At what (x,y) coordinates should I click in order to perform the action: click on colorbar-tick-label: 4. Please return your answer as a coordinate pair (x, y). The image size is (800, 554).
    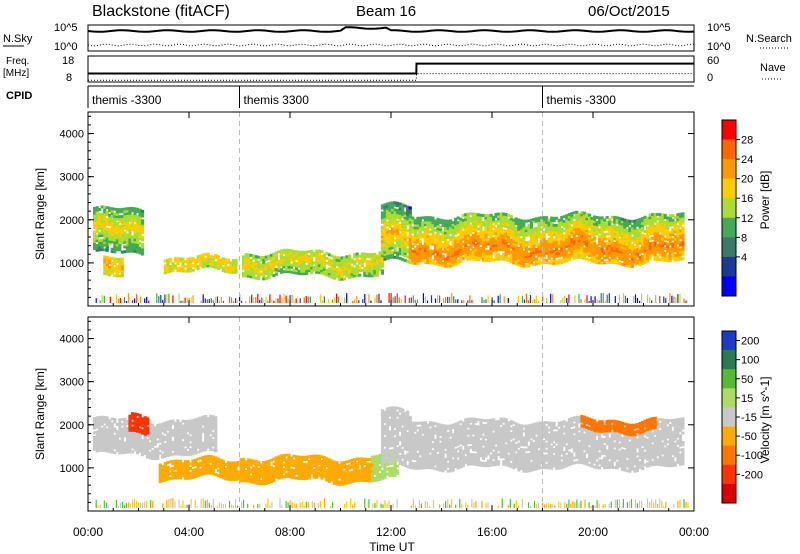
    Looking at the image, I should click on (744, 258).